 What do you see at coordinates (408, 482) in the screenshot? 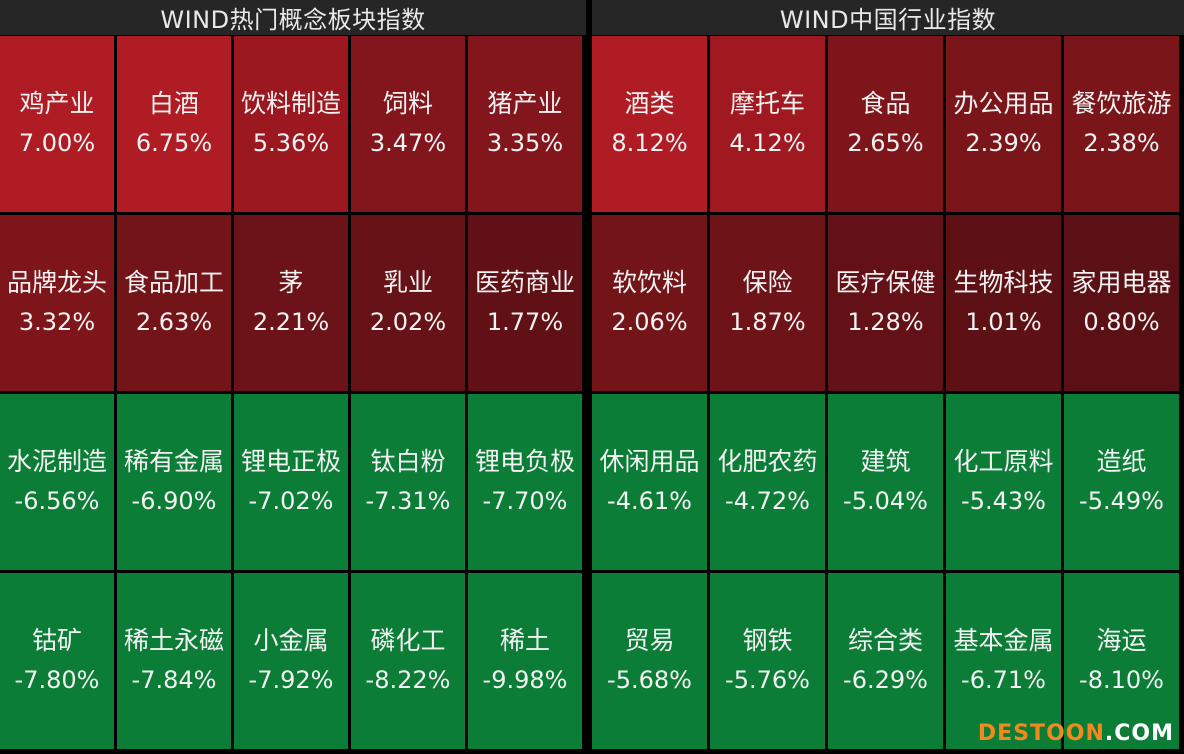
I see `sector-tile: 钛白粉 -7.31%` at bounding box center [408, 482].